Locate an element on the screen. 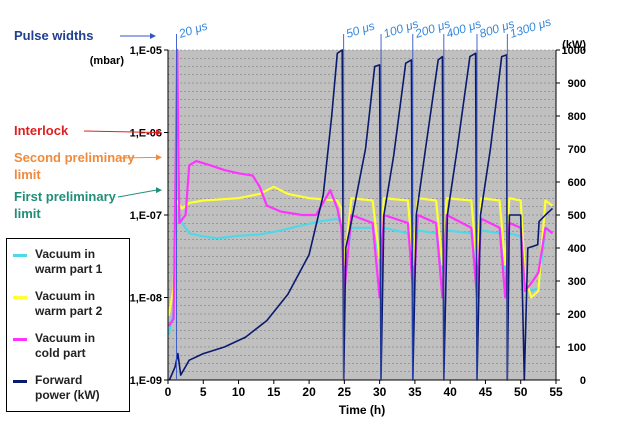 The width and height of the screenshot is (638, 425). legend-label: Vacuum in warm part 1 is located at coordinates (69, 261).